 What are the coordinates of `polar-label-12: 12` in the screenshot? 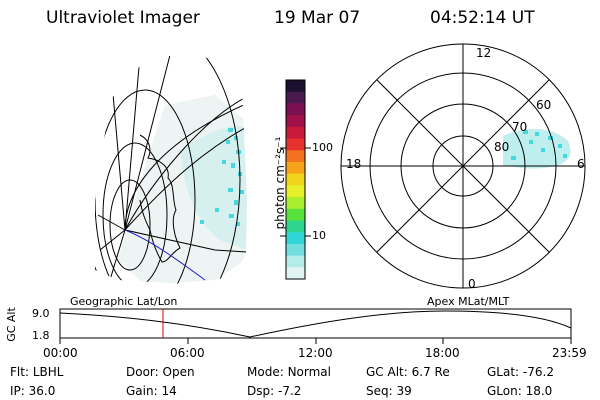 It's located at (484, 53).